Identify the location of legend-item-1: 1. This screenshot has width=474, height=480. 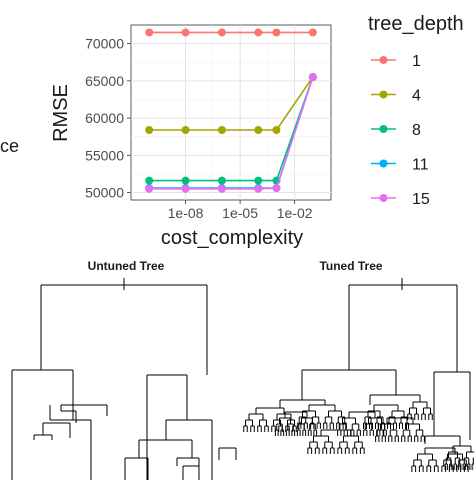
(396, 61).